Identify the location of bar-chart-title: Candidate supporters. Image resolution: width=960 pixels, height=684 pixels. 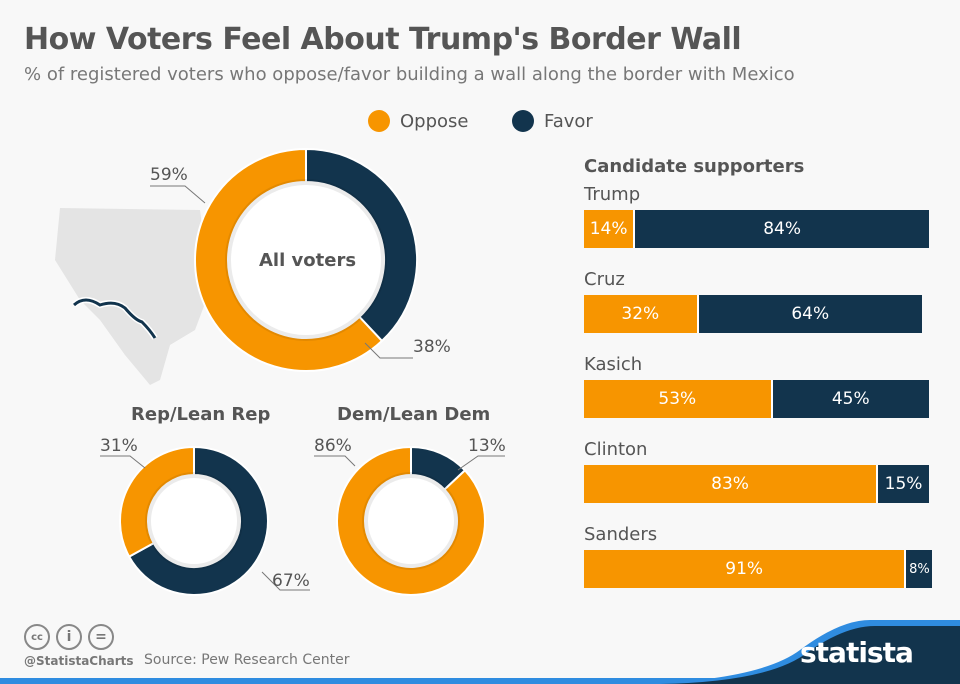
(694, 166).